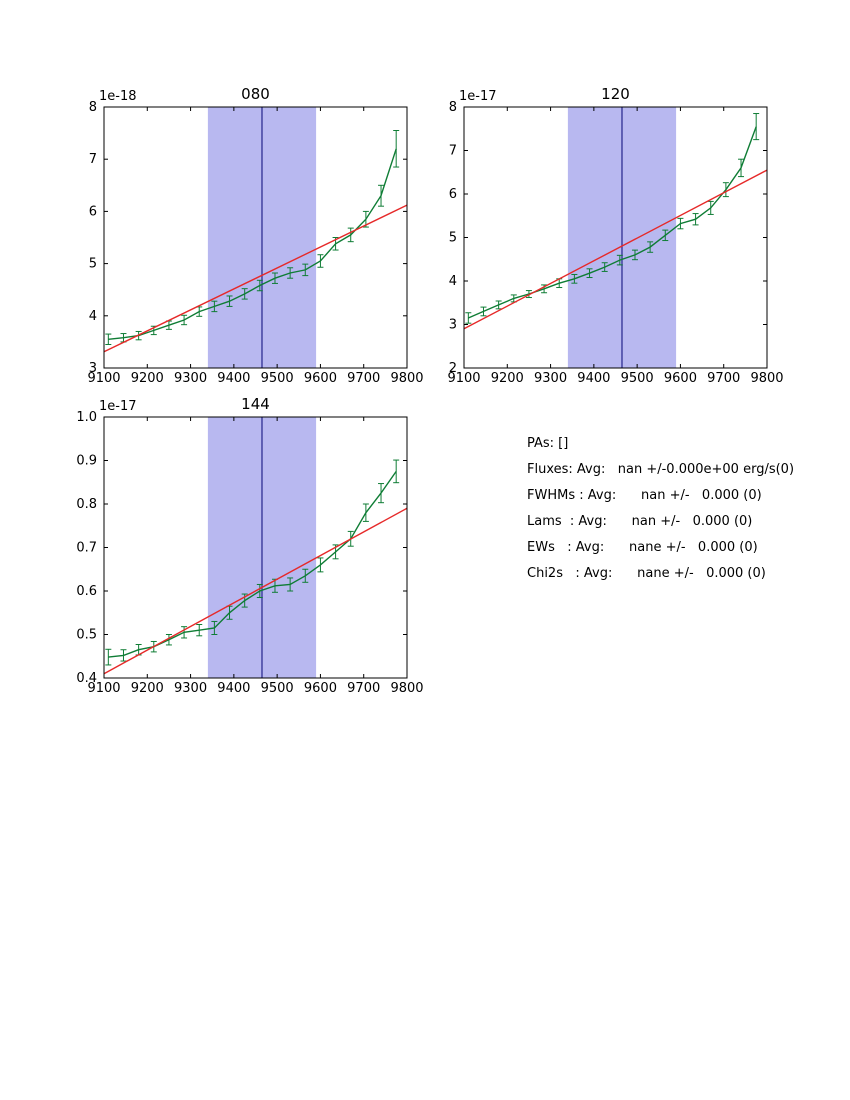  What do you see at coordinates (86, 417) in the screenshot?
I see `y-tick-label: 1.0` at bounding box center [86, 417].